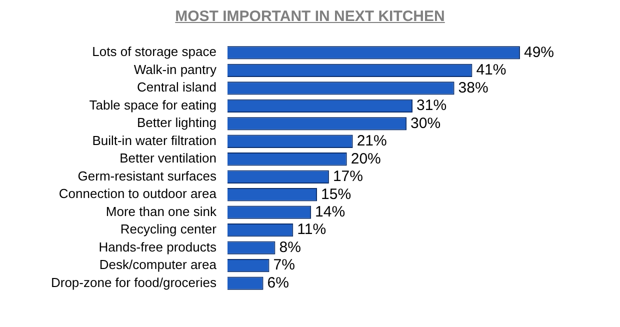  Describe the element at coordinates (278, 283) in the screenshot. I see `data-label: 6%` at that location.